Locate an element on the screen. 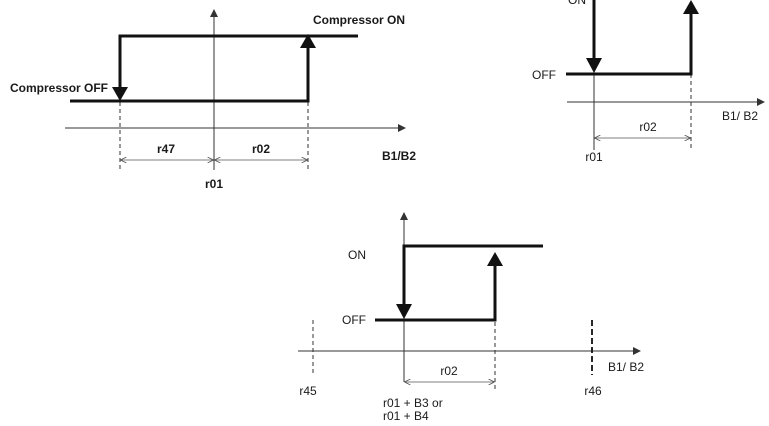 Image resolution: width=769 pixels, height=426 pixels. d3-right-limit-label: r46 is located at coordinates (593, 391).